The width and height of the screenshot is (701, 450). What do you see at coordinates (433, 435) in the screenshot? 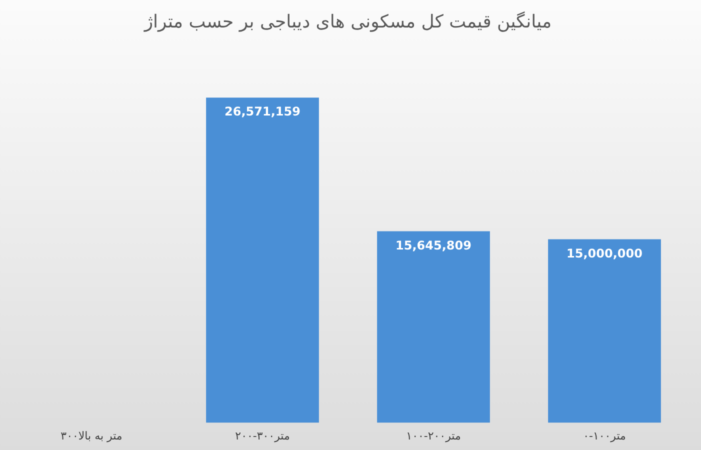
I see `x-tick-label: ۱۰۰-۲۰۰متر` at bounding box center [433, 435].